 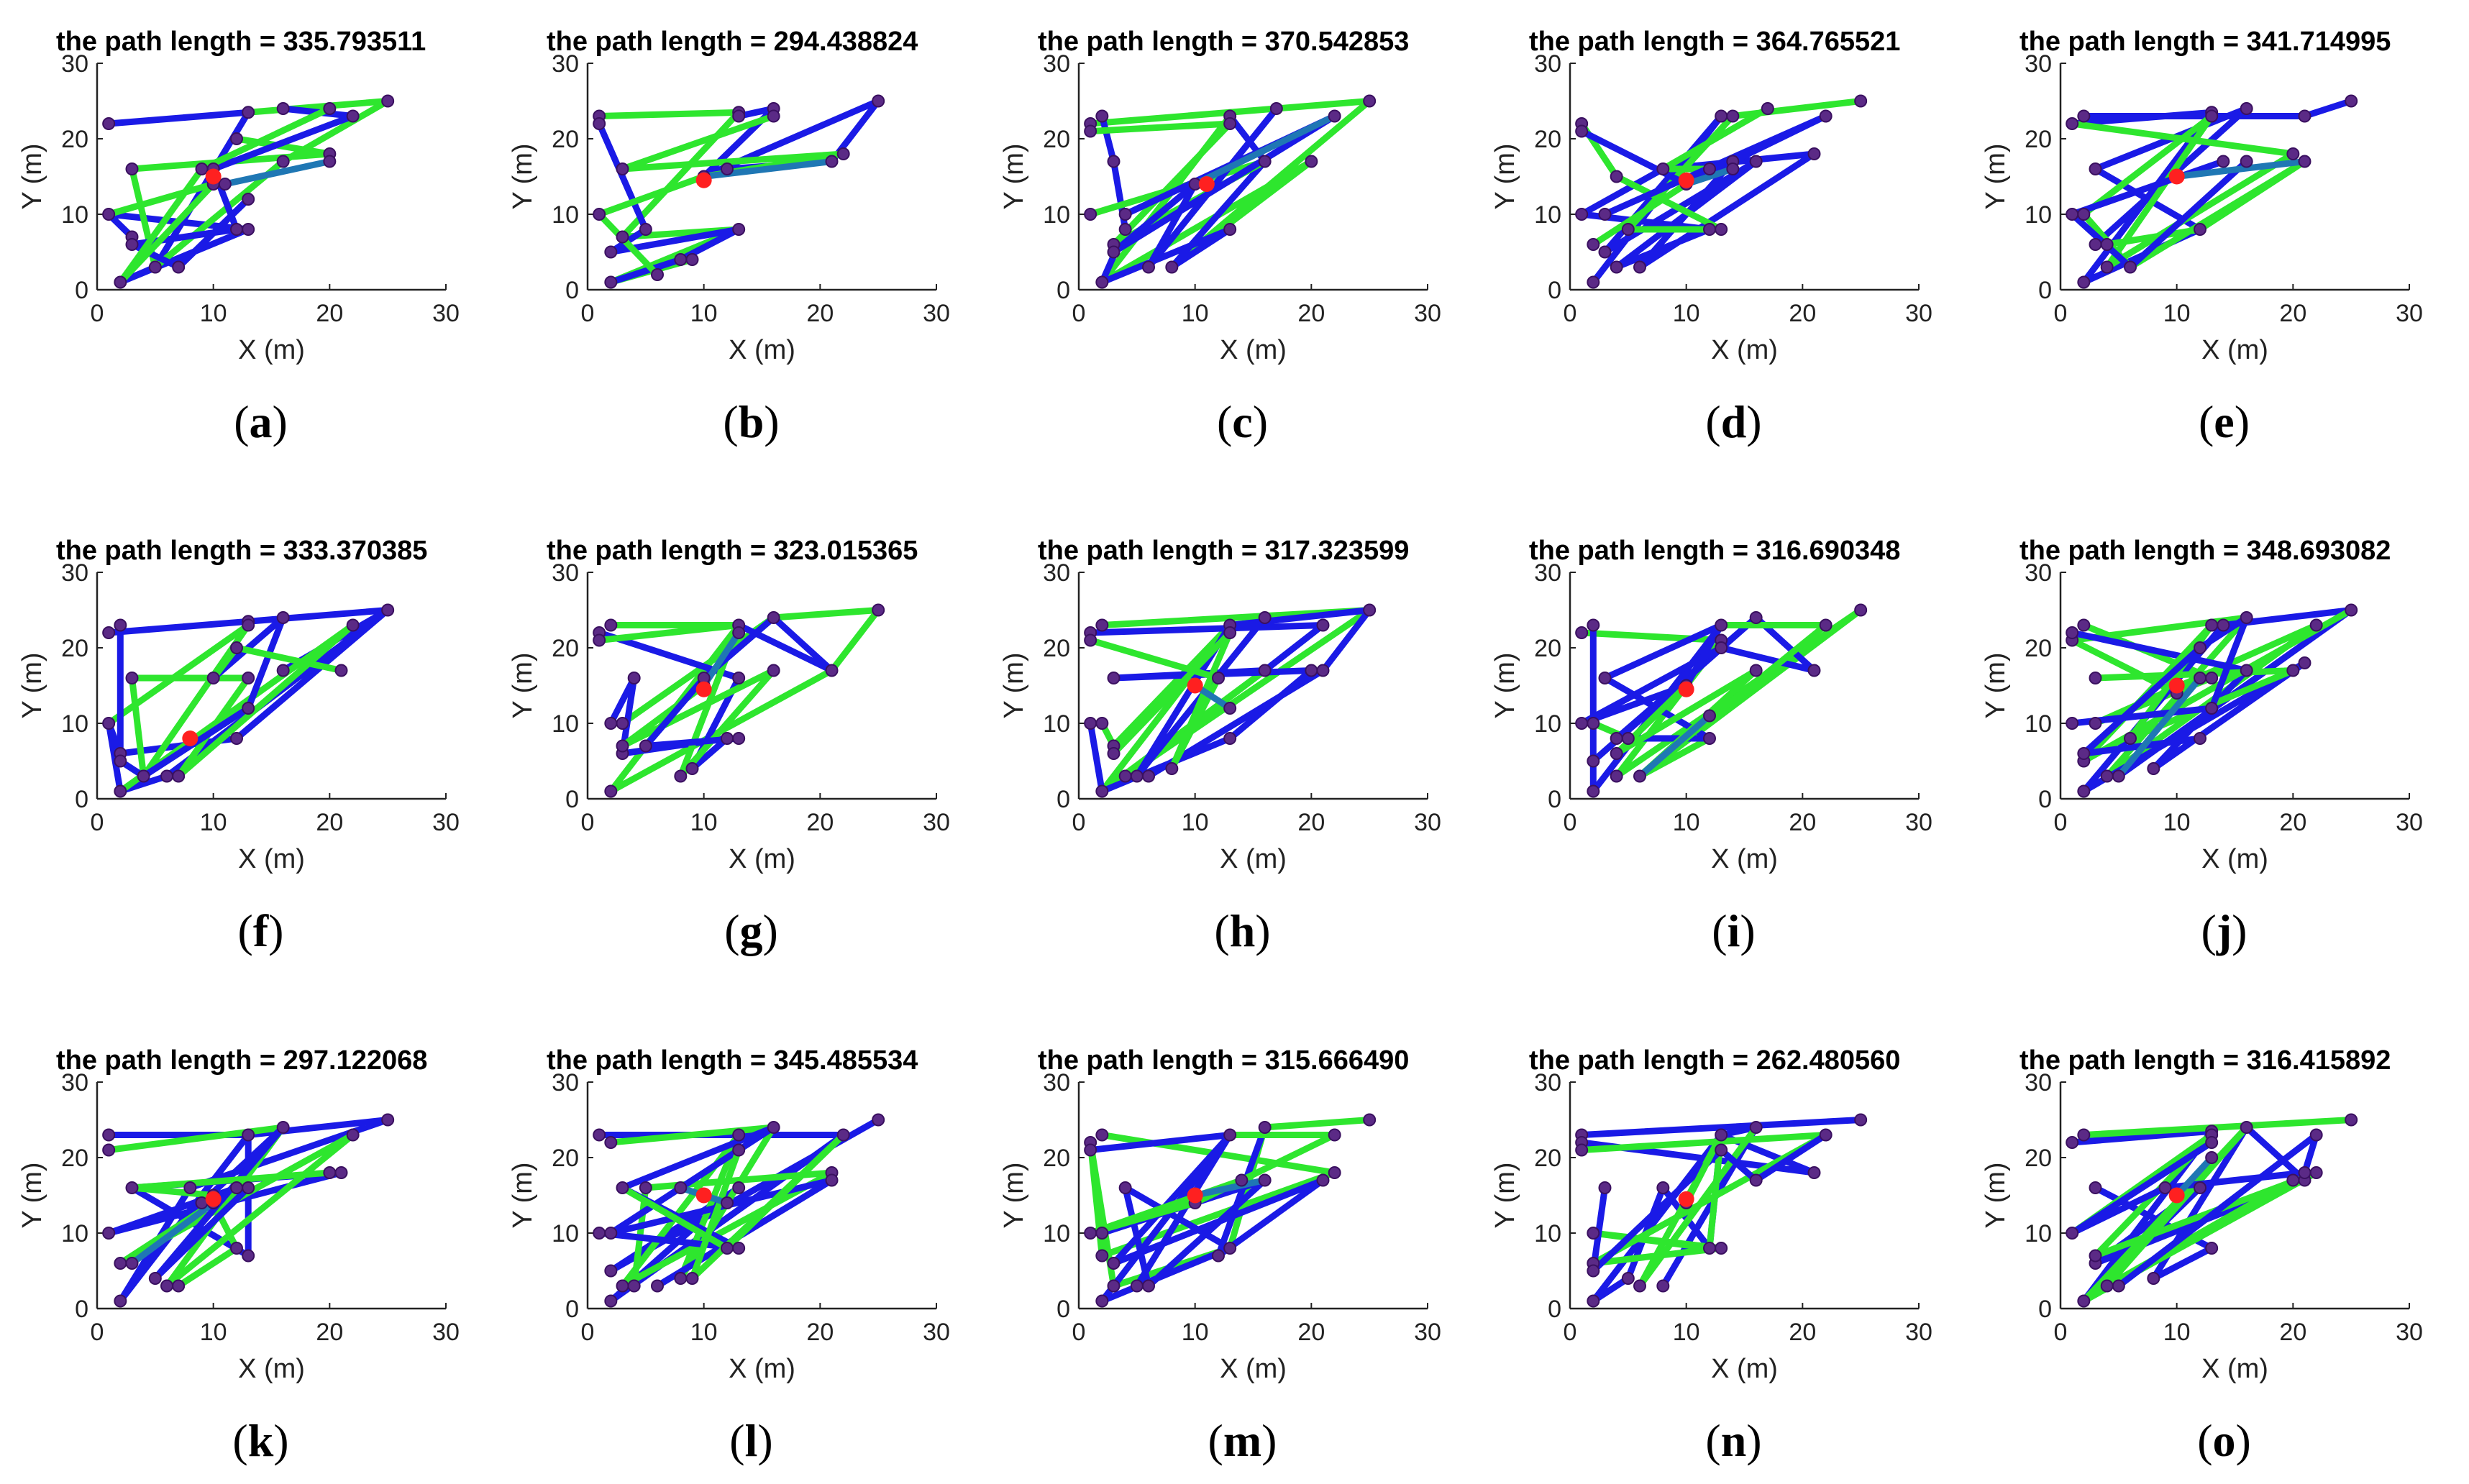 What do you see at coordinates (750, 1440) in the screenshot?
I see `panel-letter: (l)` at bounding box center [750, 1440].